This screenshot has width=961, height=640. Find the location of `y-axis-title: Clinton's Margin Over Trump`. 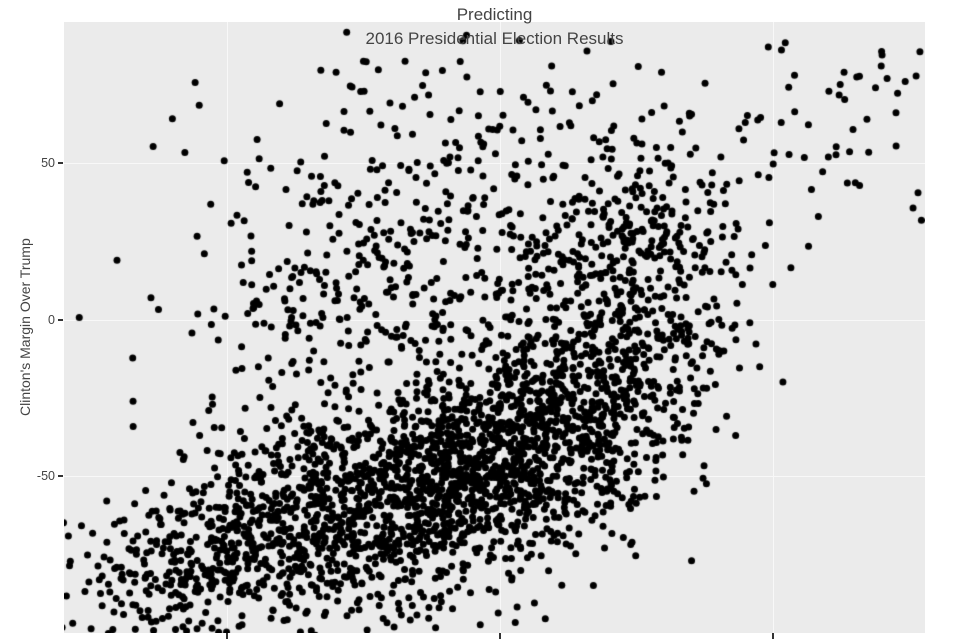

y-axis-title: Clinton's Margin Over Trump is located at coordinates (25, 327).